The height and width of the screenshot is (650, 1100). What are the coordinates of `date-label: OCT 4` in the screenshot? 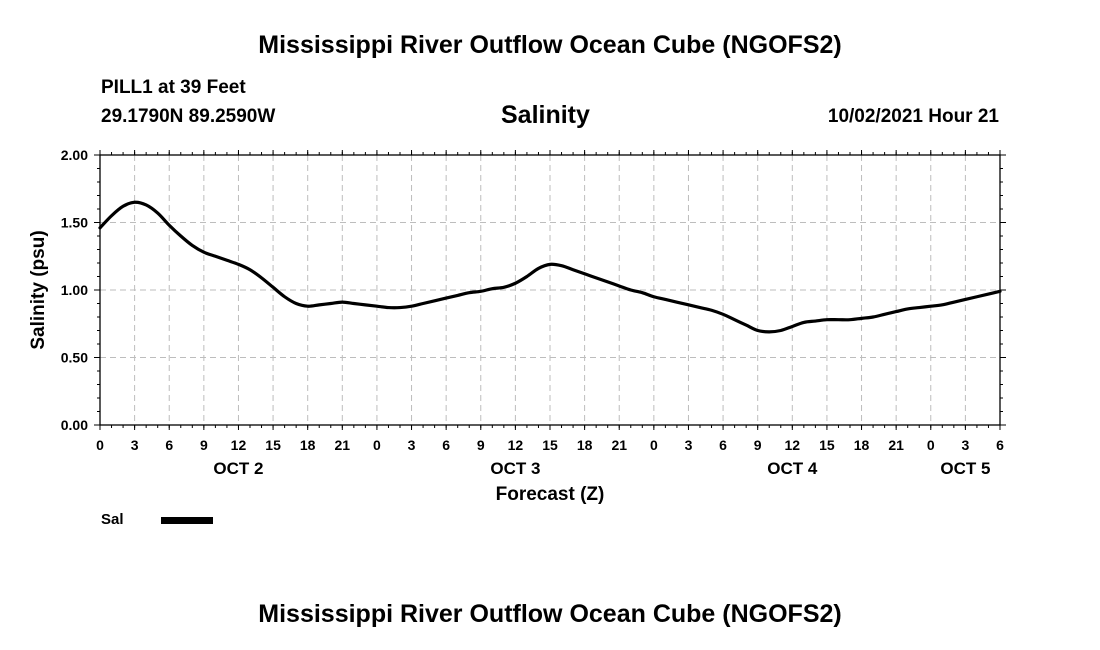 It's located at (792, 468).